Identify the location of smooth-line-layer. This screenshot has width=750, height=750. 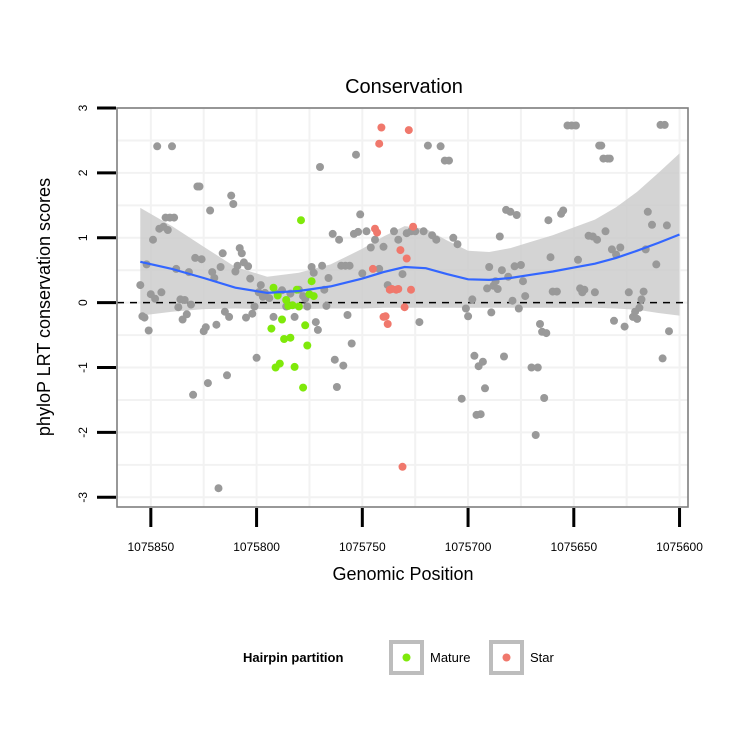
(410, 264).